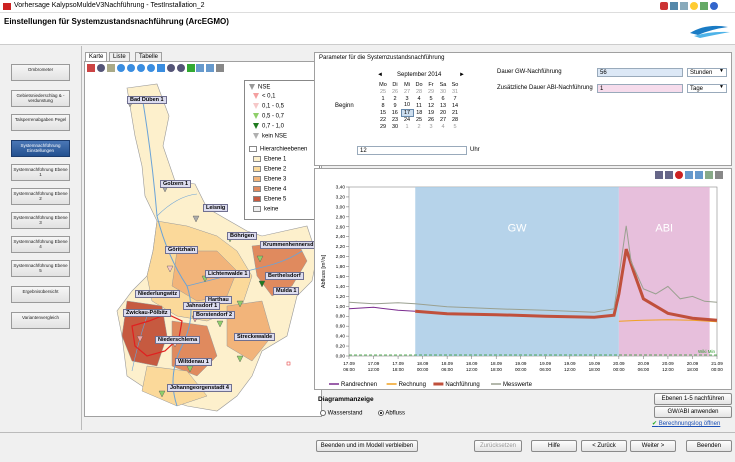 The image size is (735, 462). What do you see at coordinates (412, 150) in the screenshot?
I see `hour-input: 12` at bounding box center [412, 150].